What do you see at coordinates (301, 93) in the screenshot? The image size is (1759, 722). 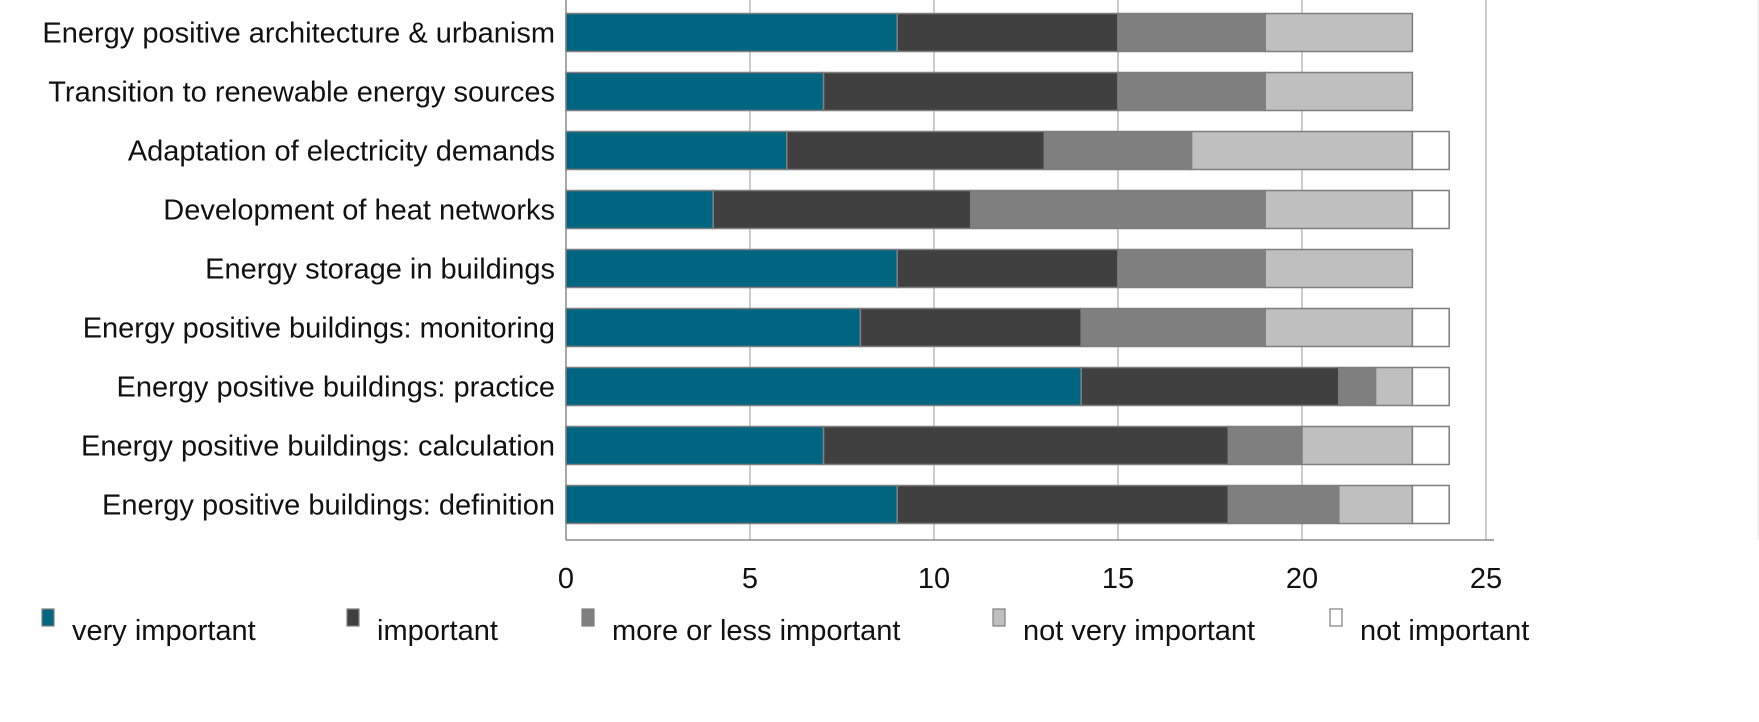 I see `category-label: Transition to renewable energy sources` at bounding box center [301, 93].